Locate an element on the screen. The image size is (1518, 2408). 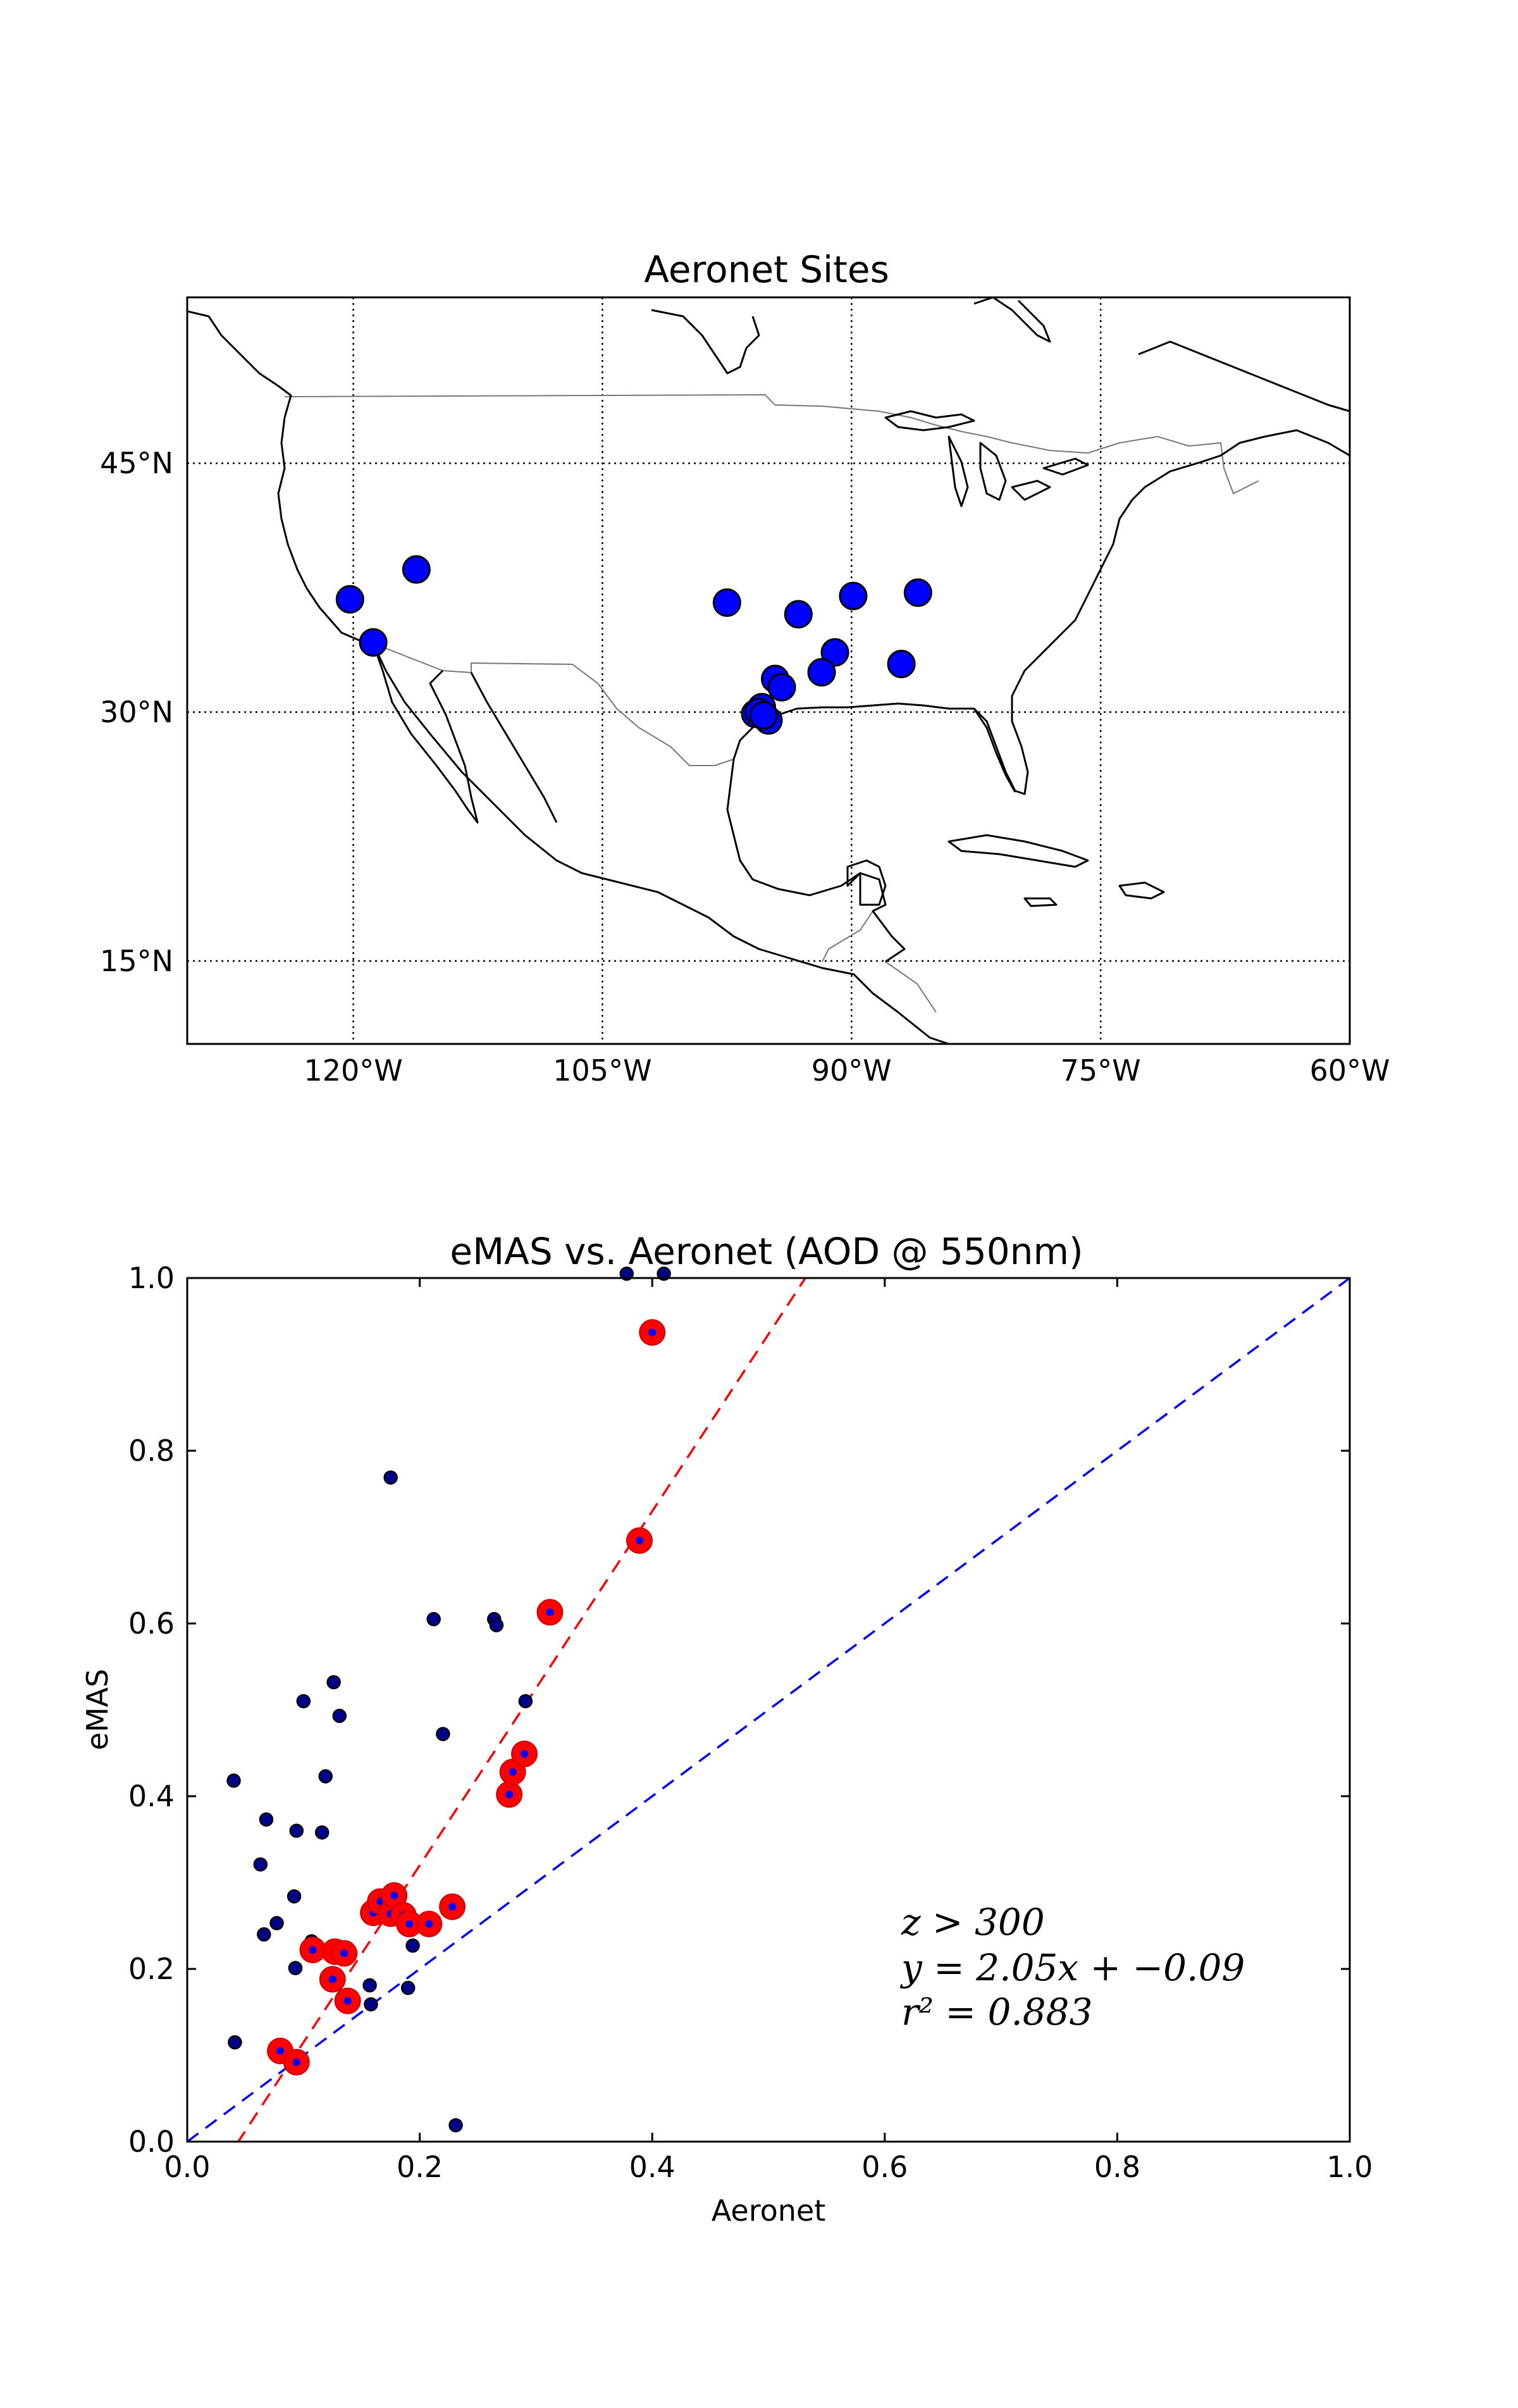
y-tick-label: 0.4 is located at coordinates (151, 1796).